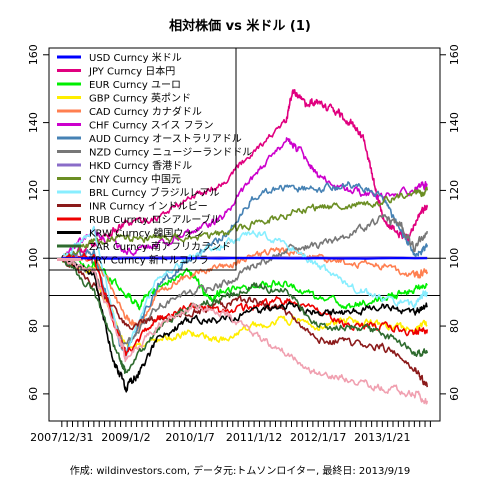 The image size is (480, 480). What do you see at coordinates (454, 54) in the screenshot?
I see `y-tick-label-right: 160` at bounding box center [454, 54].